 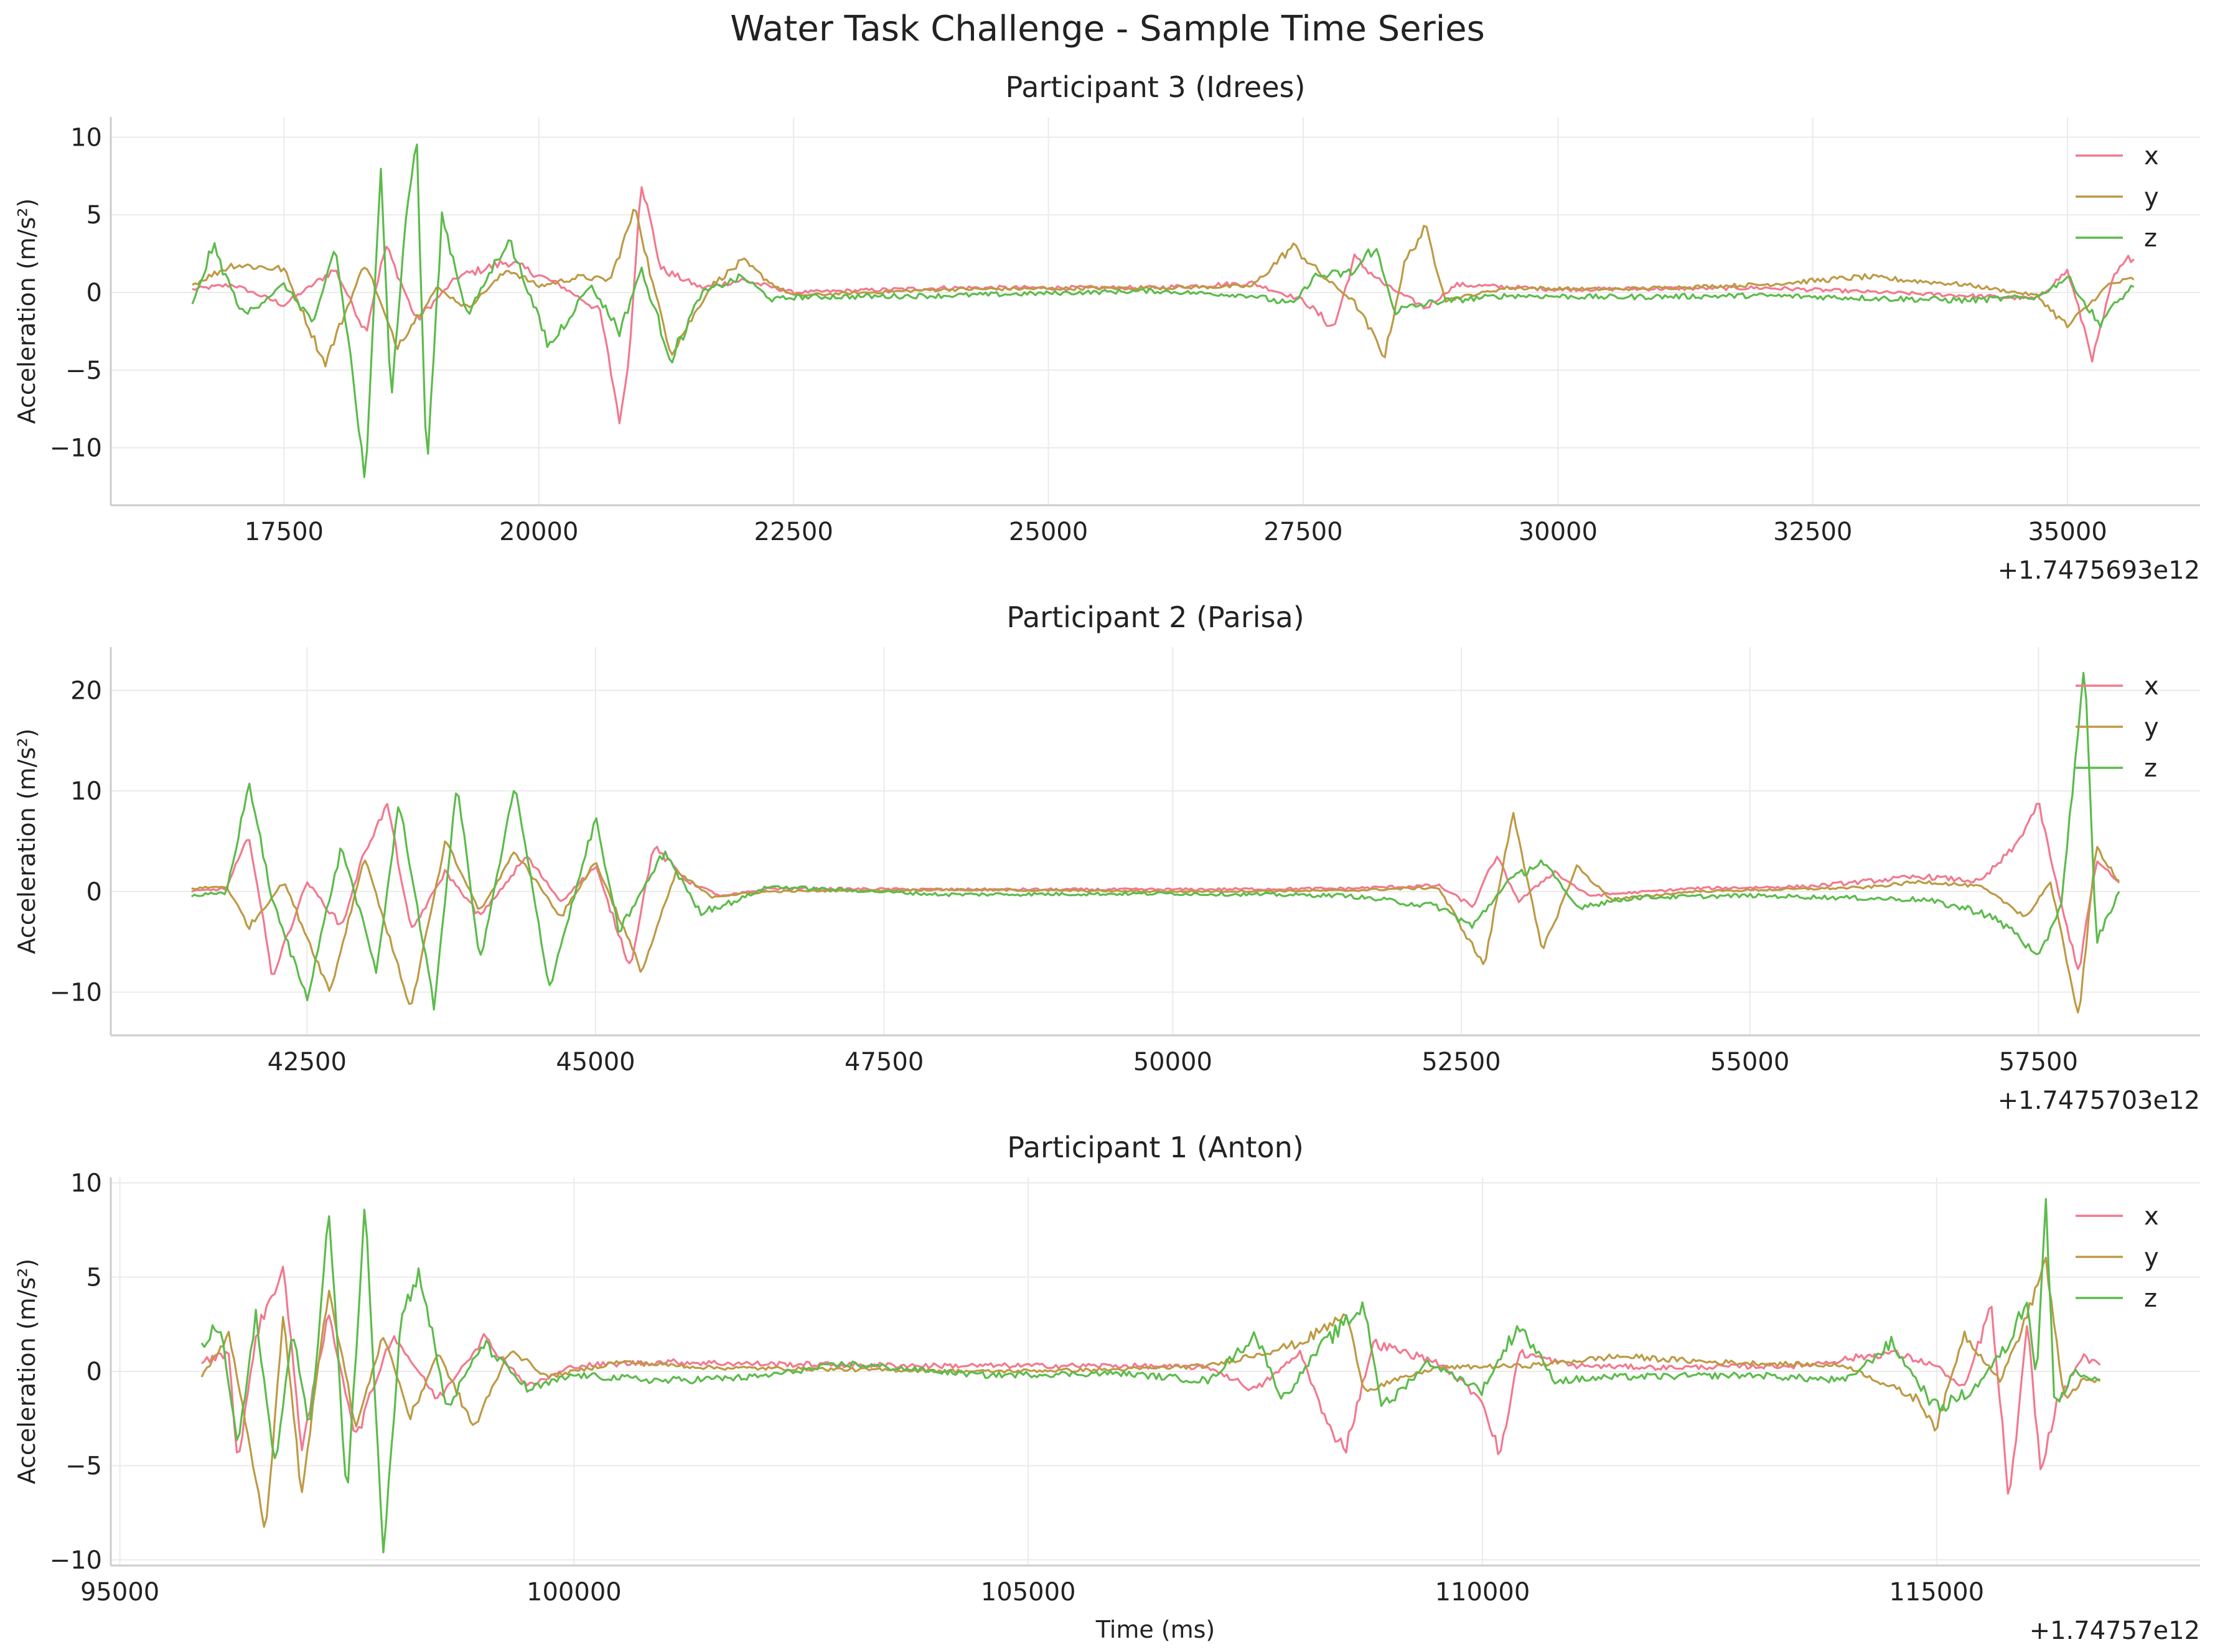 What do you see at coordinates (284, 532) in the screenshot?
I see `x-tick-label: 17500` at bounding box center [284, 532].